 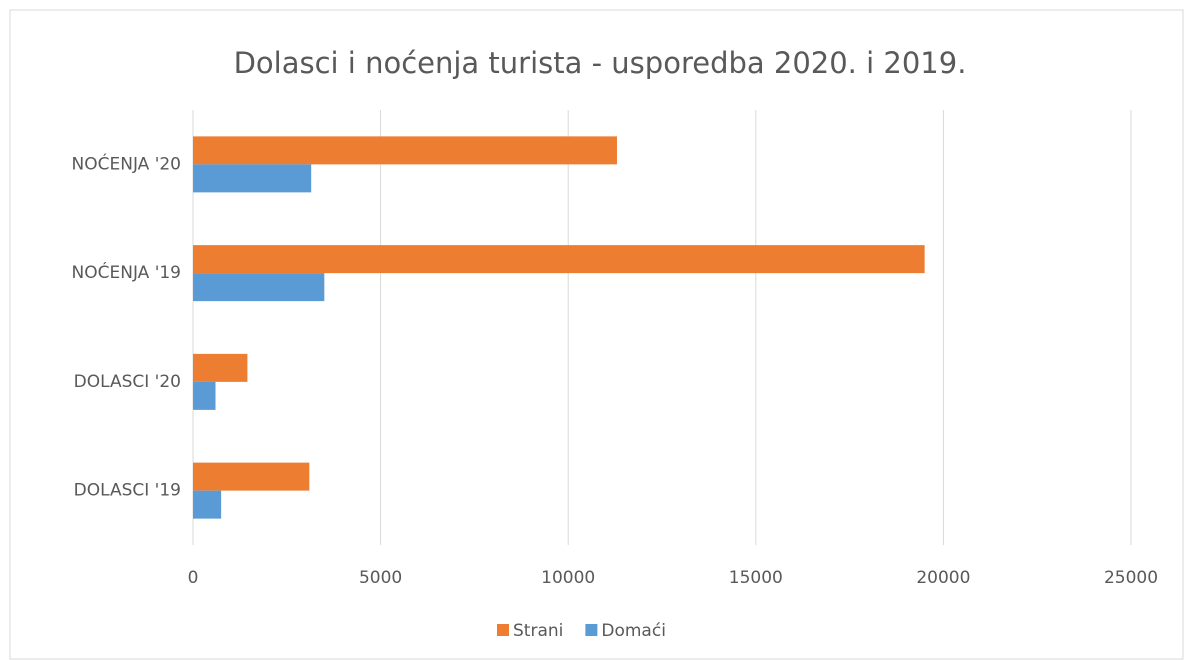 I want to click on y-tick-label: NOĆENJA '19, so click(x=126, y=272).